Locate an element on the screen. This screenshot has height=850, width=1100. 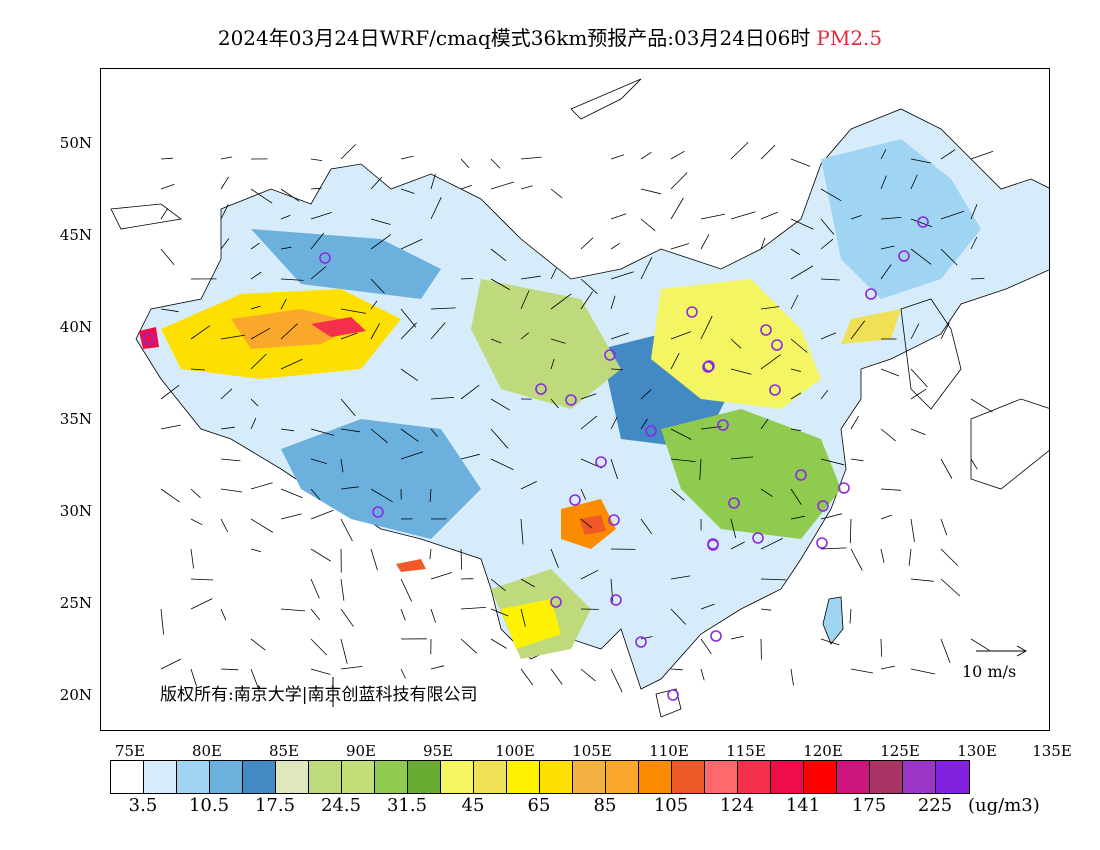
colorbar-label: 17.5 is located at coordinates (275, 805).